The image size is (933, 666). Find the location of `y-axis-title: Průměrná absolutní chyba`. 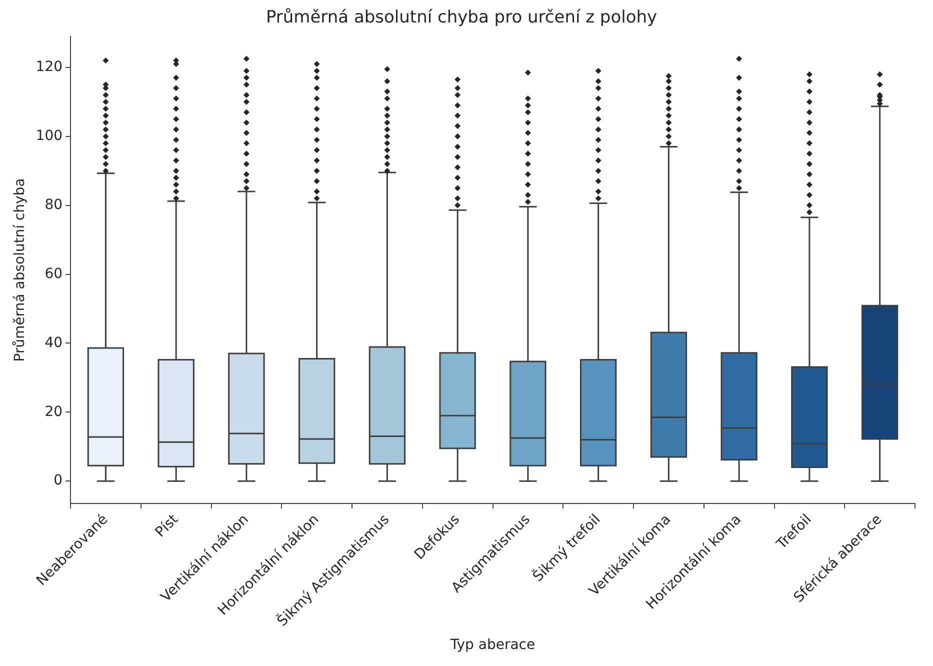

y-axis-title: Průměrná absolutní chyba is located at coordinates (20, 270).